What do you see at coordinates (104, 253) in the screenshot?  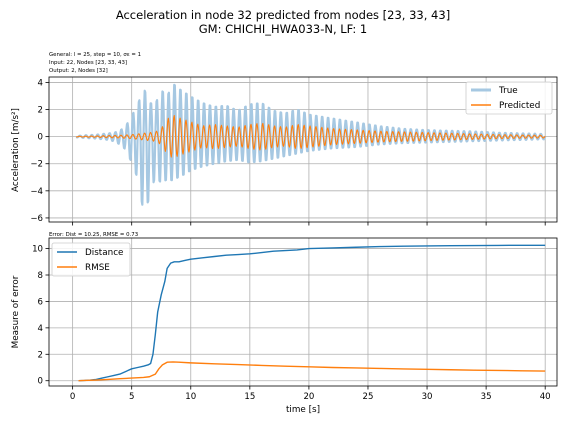 I see `legend-distance-label: Distance` at bounding box center [104, 253].